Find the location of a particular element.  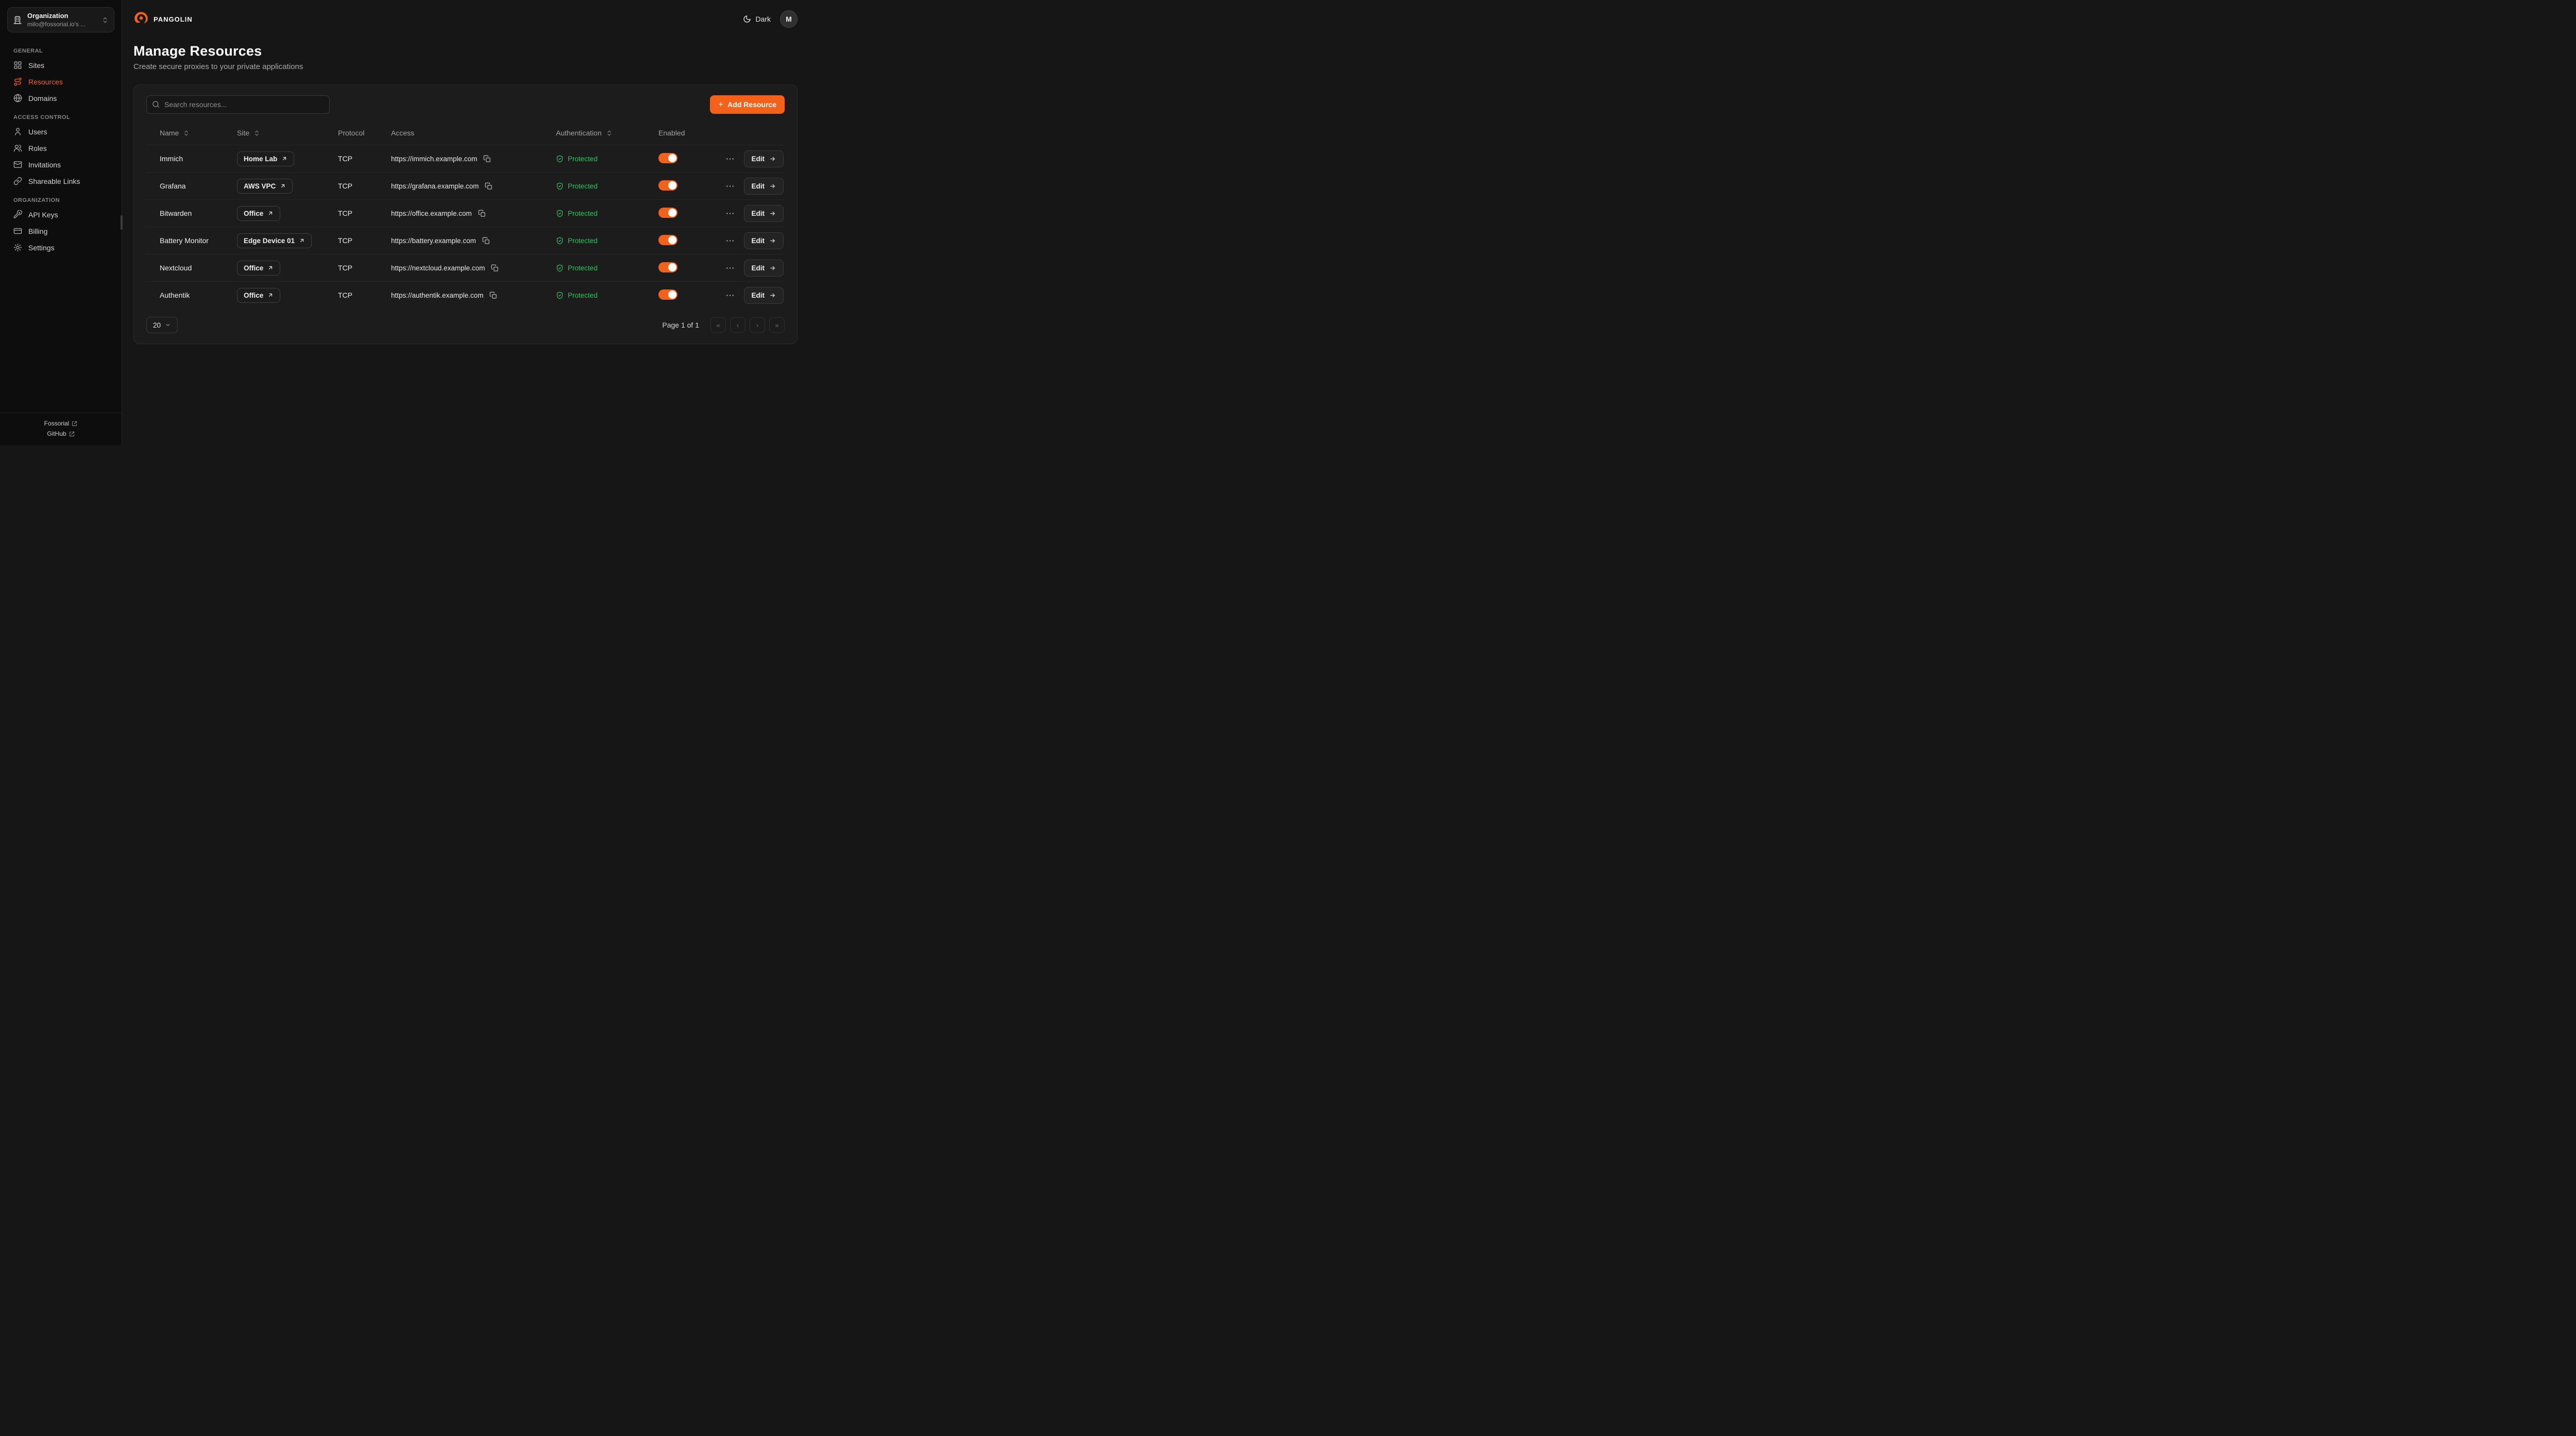

card-footer: 20 Page 1 of 1 « ‹ › » is located at coordinates (465, 325).